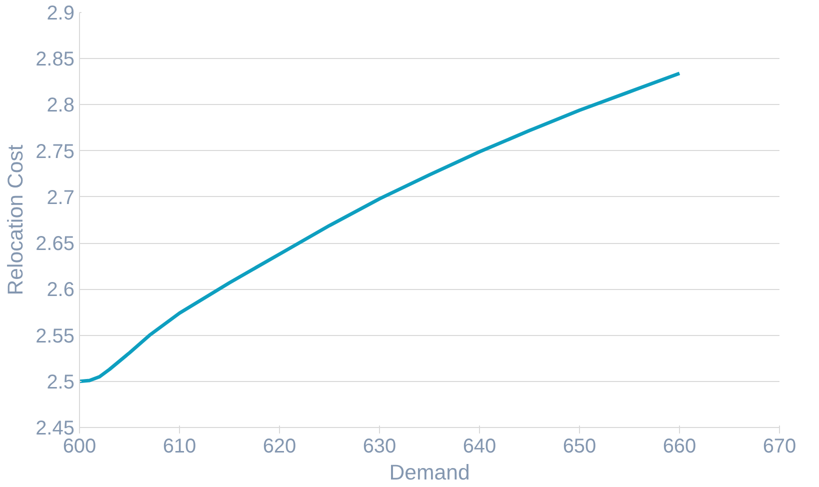 The height and width of the screenshot is (487, 819). What do you see at coordinates (479, 447) in the screenshot?
I see `x-tick-label: 640` at bounding box center [479, 447].